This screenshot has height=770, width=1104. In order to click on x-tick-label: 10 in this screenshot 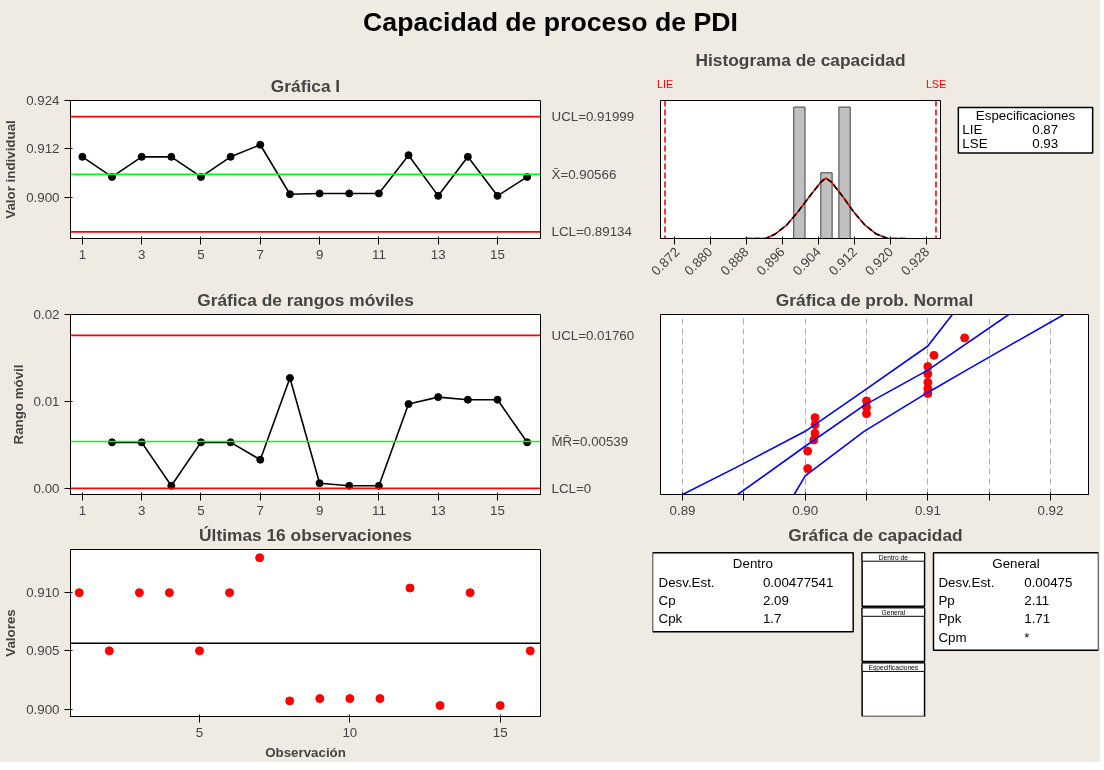, I will do `click(350, 732)`.